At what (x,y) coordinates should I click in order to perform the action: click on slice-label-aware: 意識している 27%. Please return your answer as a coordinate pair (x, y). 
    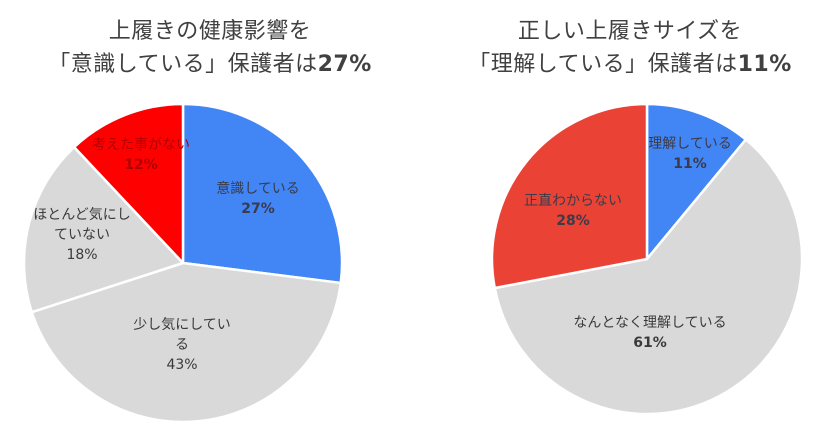
    Looking at the image, I should click on (258, 199).